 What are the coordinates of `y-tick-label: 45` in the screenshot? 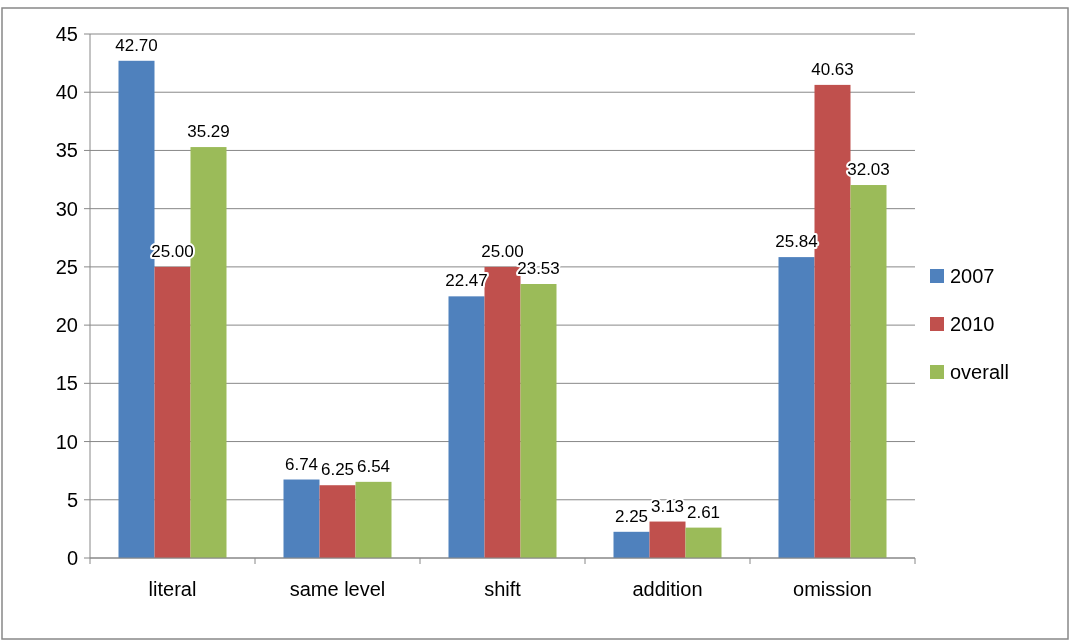 It's located at (66, 34).